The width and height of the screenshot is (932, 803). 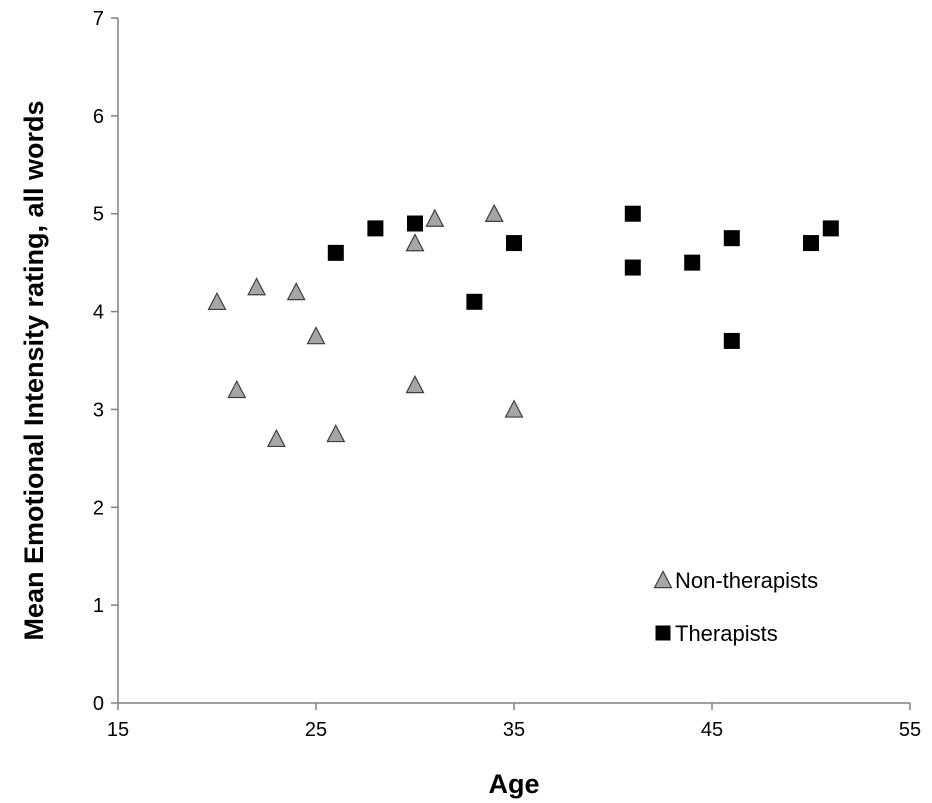 I want to click on x-tick-label: 15, so click(x=118, y=730).